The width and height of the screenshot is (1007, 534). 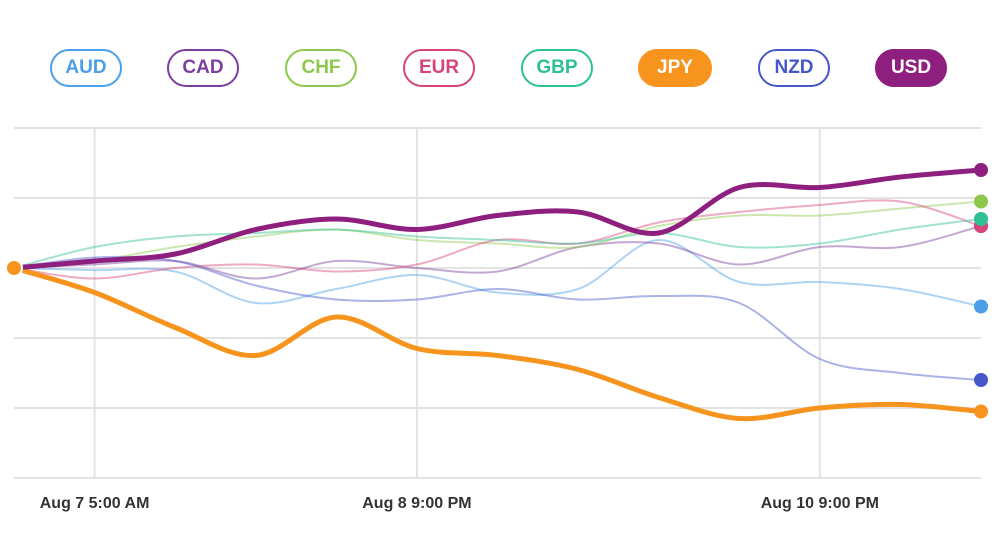 What do you see at coordinates (981, 306) in the screenshot?
I see `series-end-marker-aud` at bounding box center [981, 306].